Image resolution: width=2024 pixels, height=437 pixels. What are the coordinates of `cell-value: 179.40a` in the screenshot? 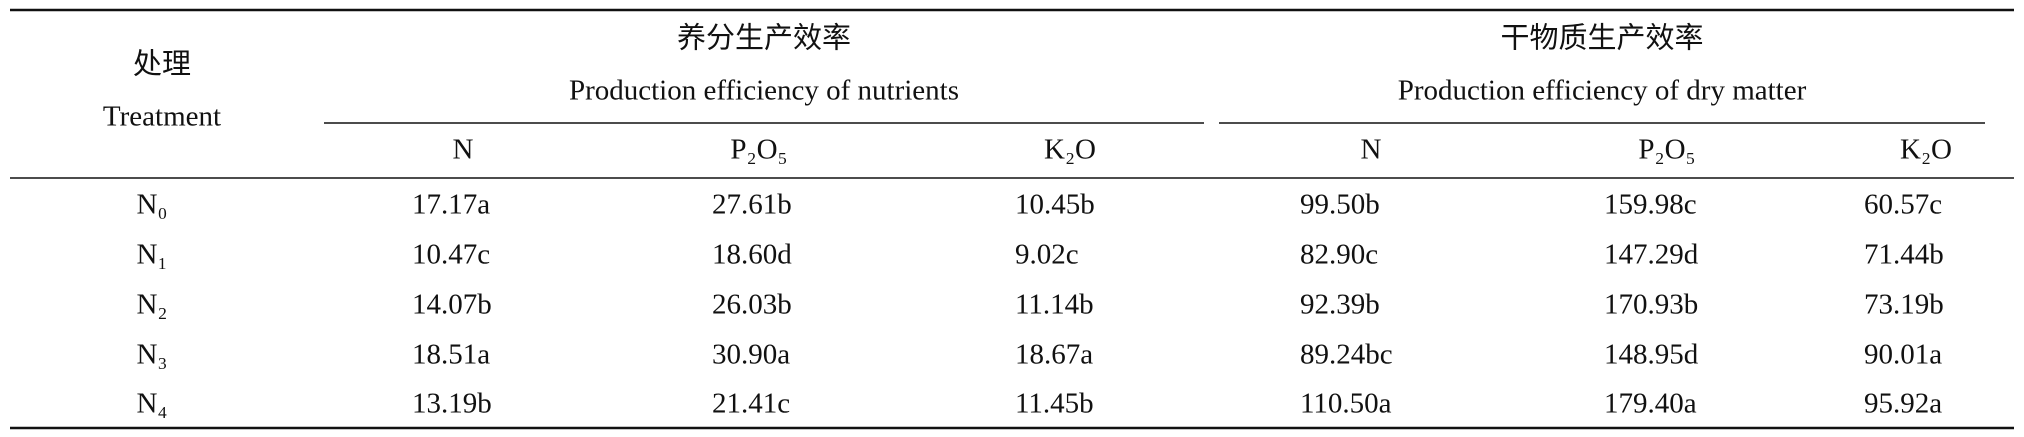 It's located at (1650, 404).